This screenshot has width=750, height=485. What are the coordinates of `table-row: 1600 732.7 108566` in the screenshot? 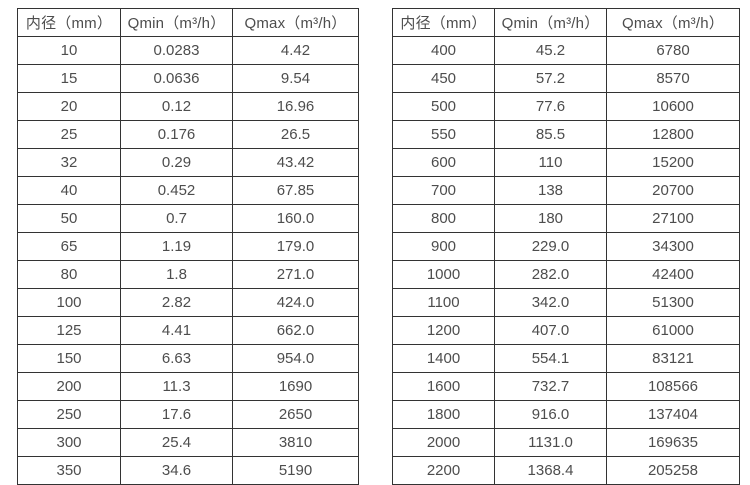 It's located at (566, 386).